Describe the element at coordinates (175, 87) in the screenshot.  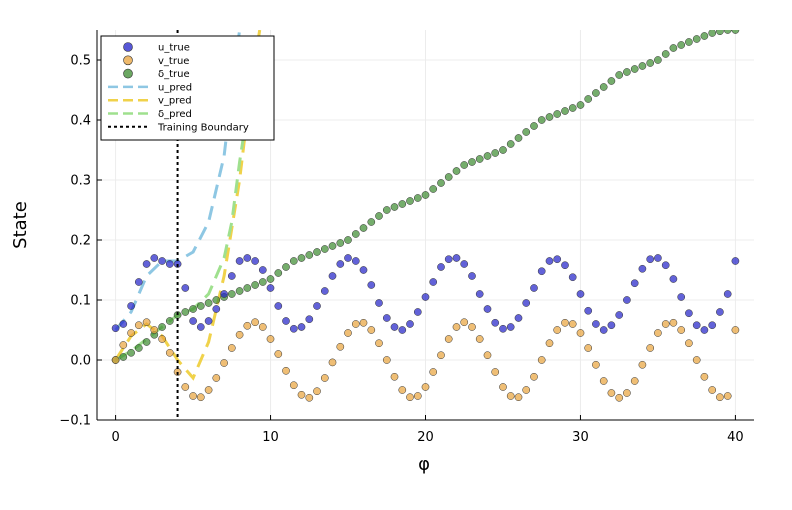
I see `legend-label: u_pred` at that location.